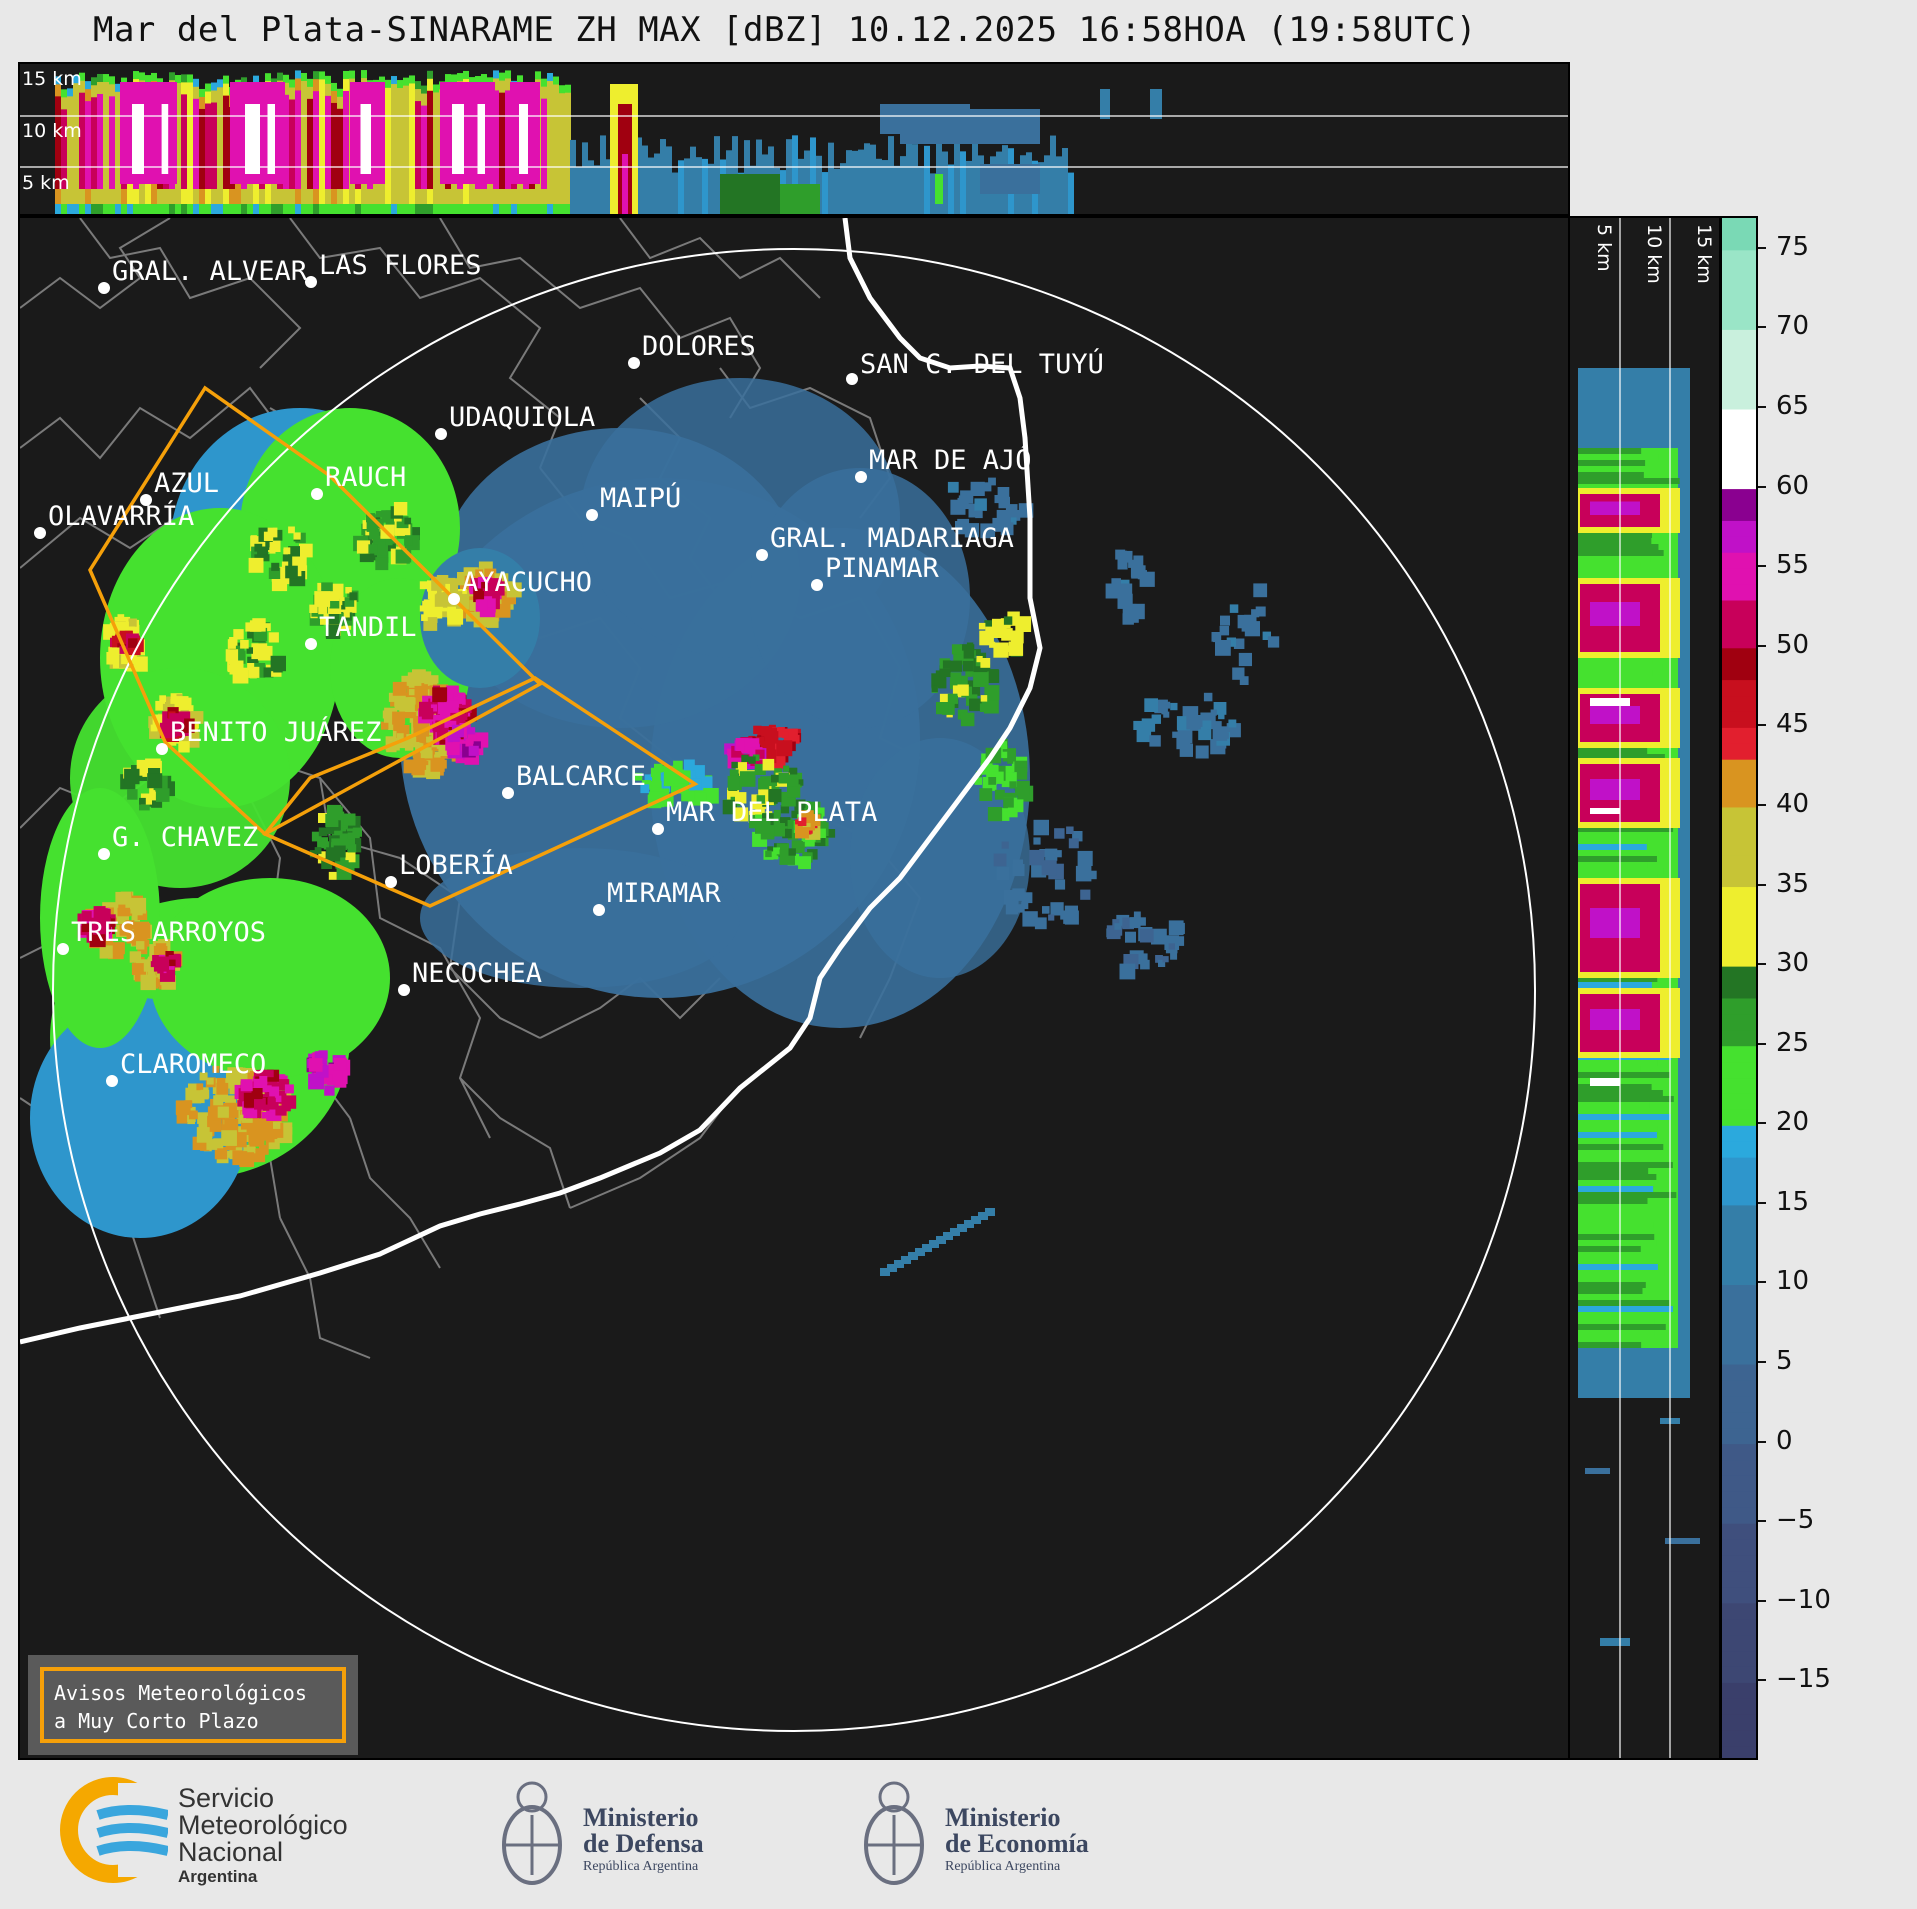  I want to click on colorbar-gradient, so click(1739, 988).